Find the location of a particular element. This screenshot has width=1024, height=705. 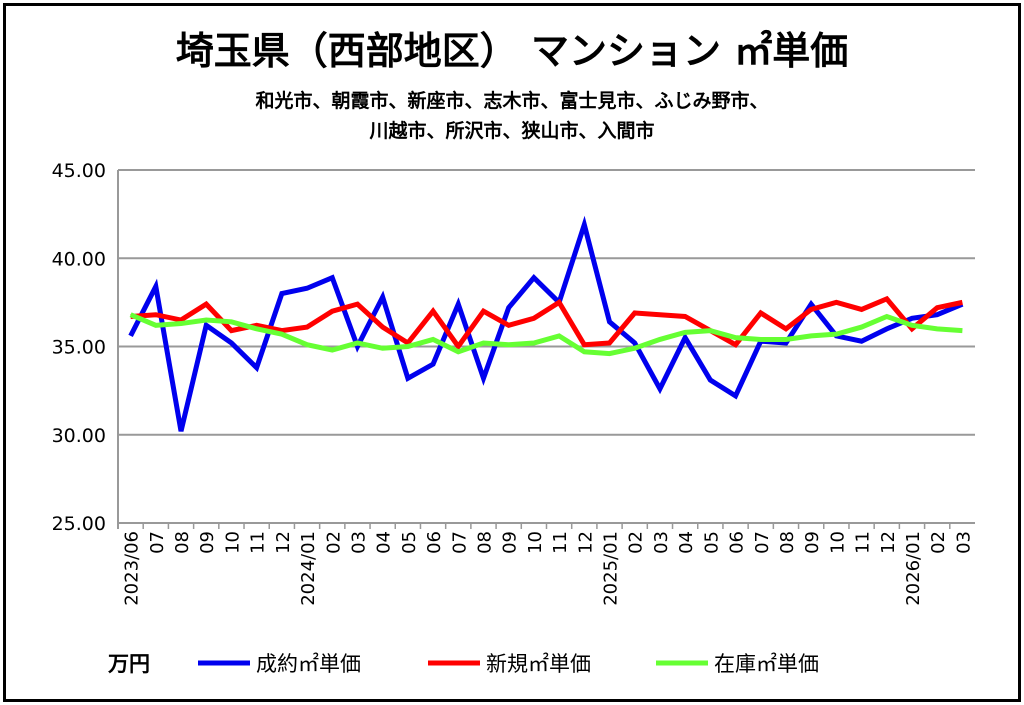

x-tick-label: 2025/01 is located at coordinates (611, 568).